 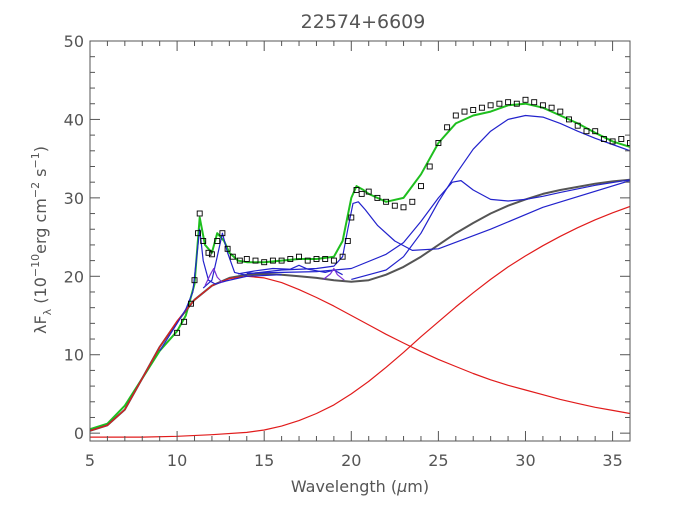 What do you see at coordinates (74, 276) in the screenshot?
I see `y-tick-label: 20` at bounding box center [74, 276].